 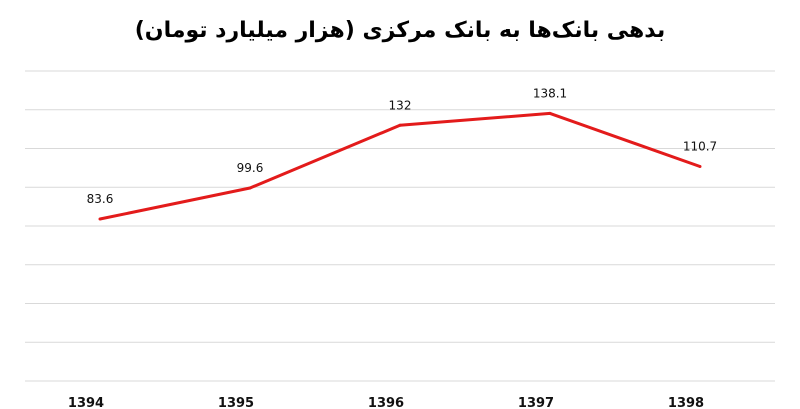 What do you see at coordinates (536, 402) in the screenshot?
I see `x-tick-label: 1397` at bounding box center [536, 402].